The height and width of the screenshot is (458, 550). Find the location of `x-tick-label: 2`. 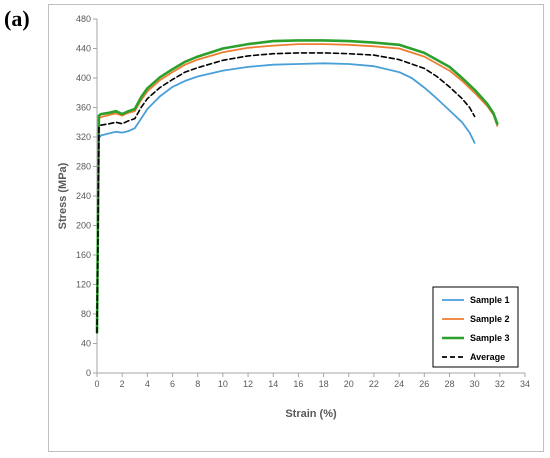

x-tick-label: 2 is located at coordinates (122, 384).